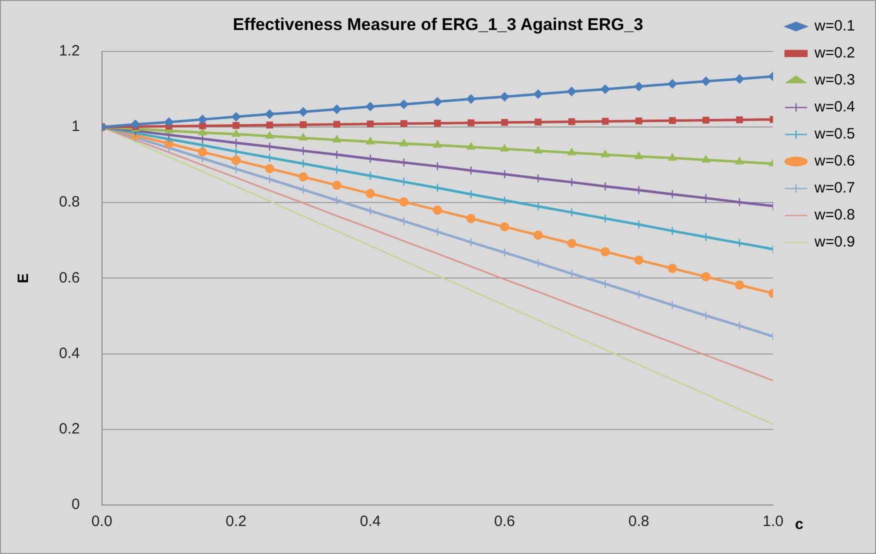 This screenshot has height=554, width=876. Describe the element at coordinates (835, 26) in the screenshot. I see `legend-label: w=0.1` at that location.